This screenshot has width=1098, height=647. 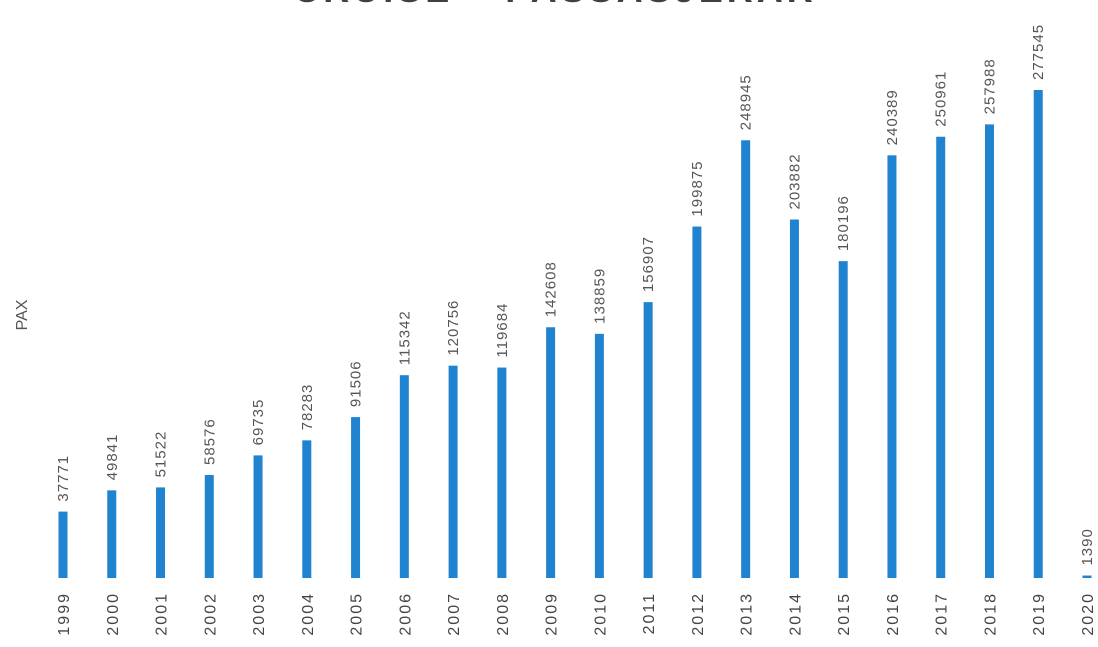 I want to click on data-label: 115342, so click(x=404, y=337).